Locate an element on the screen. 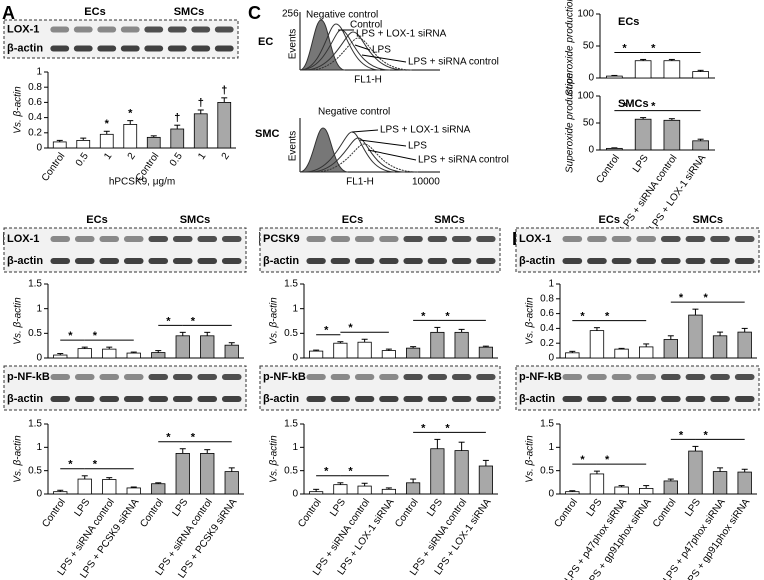 The image size is (764, 580). x-tick-label: 2 is located at coordinates (132, 156).